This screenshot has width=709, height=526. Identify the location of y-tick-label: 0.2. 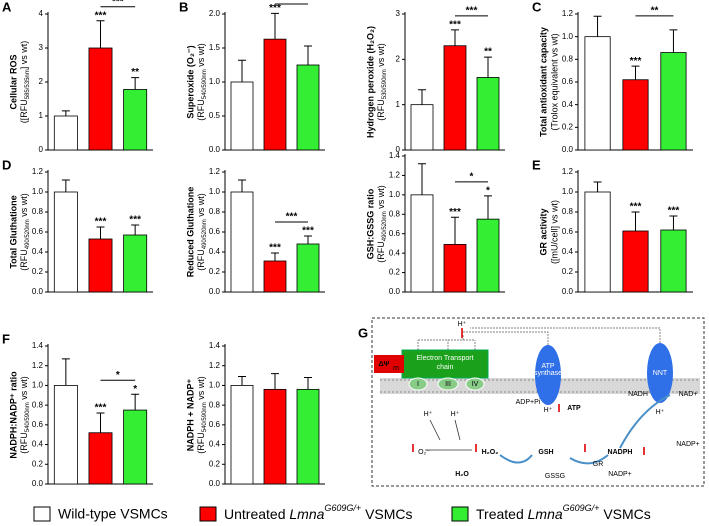
(215, 463).